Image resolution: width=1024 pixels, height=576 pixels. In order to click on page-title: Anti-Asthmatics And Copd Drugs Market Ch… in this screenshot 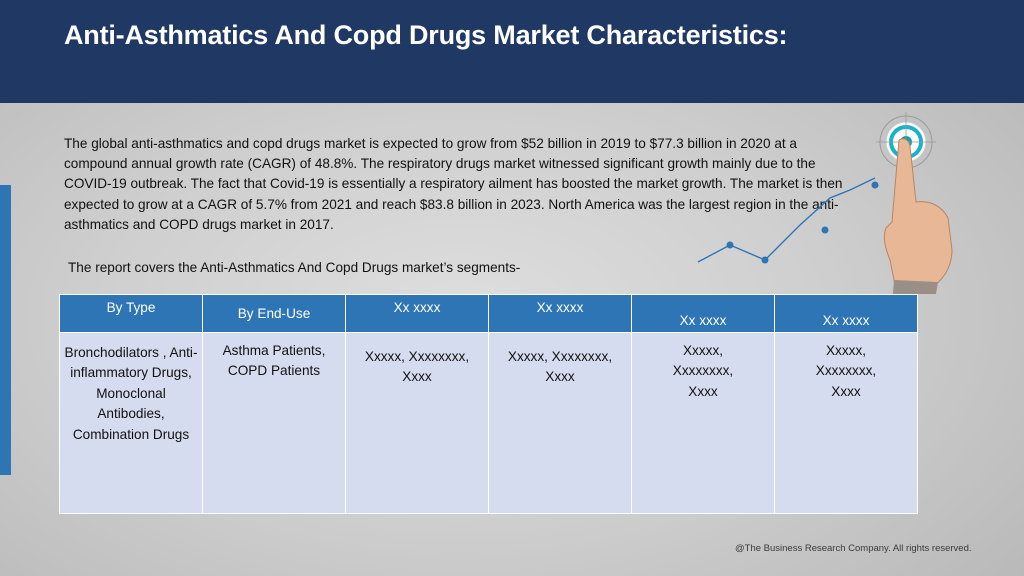, I will do `click(426, 35)`.